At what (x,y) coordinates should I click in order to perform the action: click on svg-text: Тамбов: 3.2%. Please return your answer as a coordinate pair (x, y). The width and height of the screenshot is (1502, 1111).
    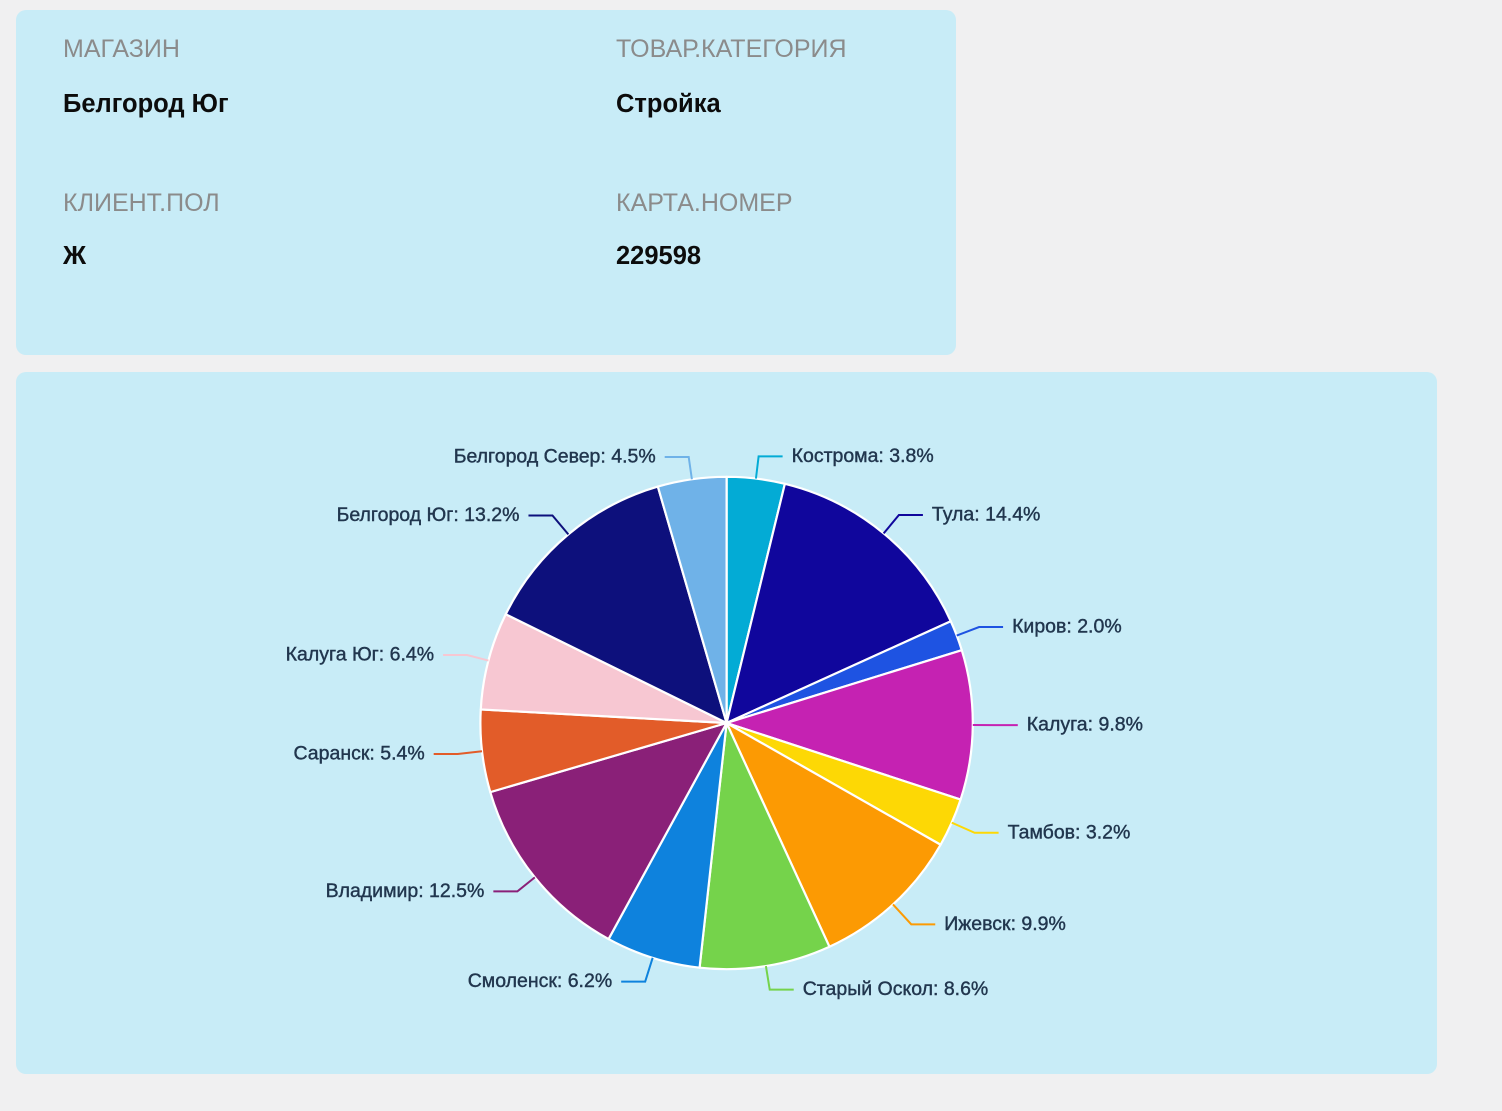
    Looking at the image, I should click on (1069, 832).